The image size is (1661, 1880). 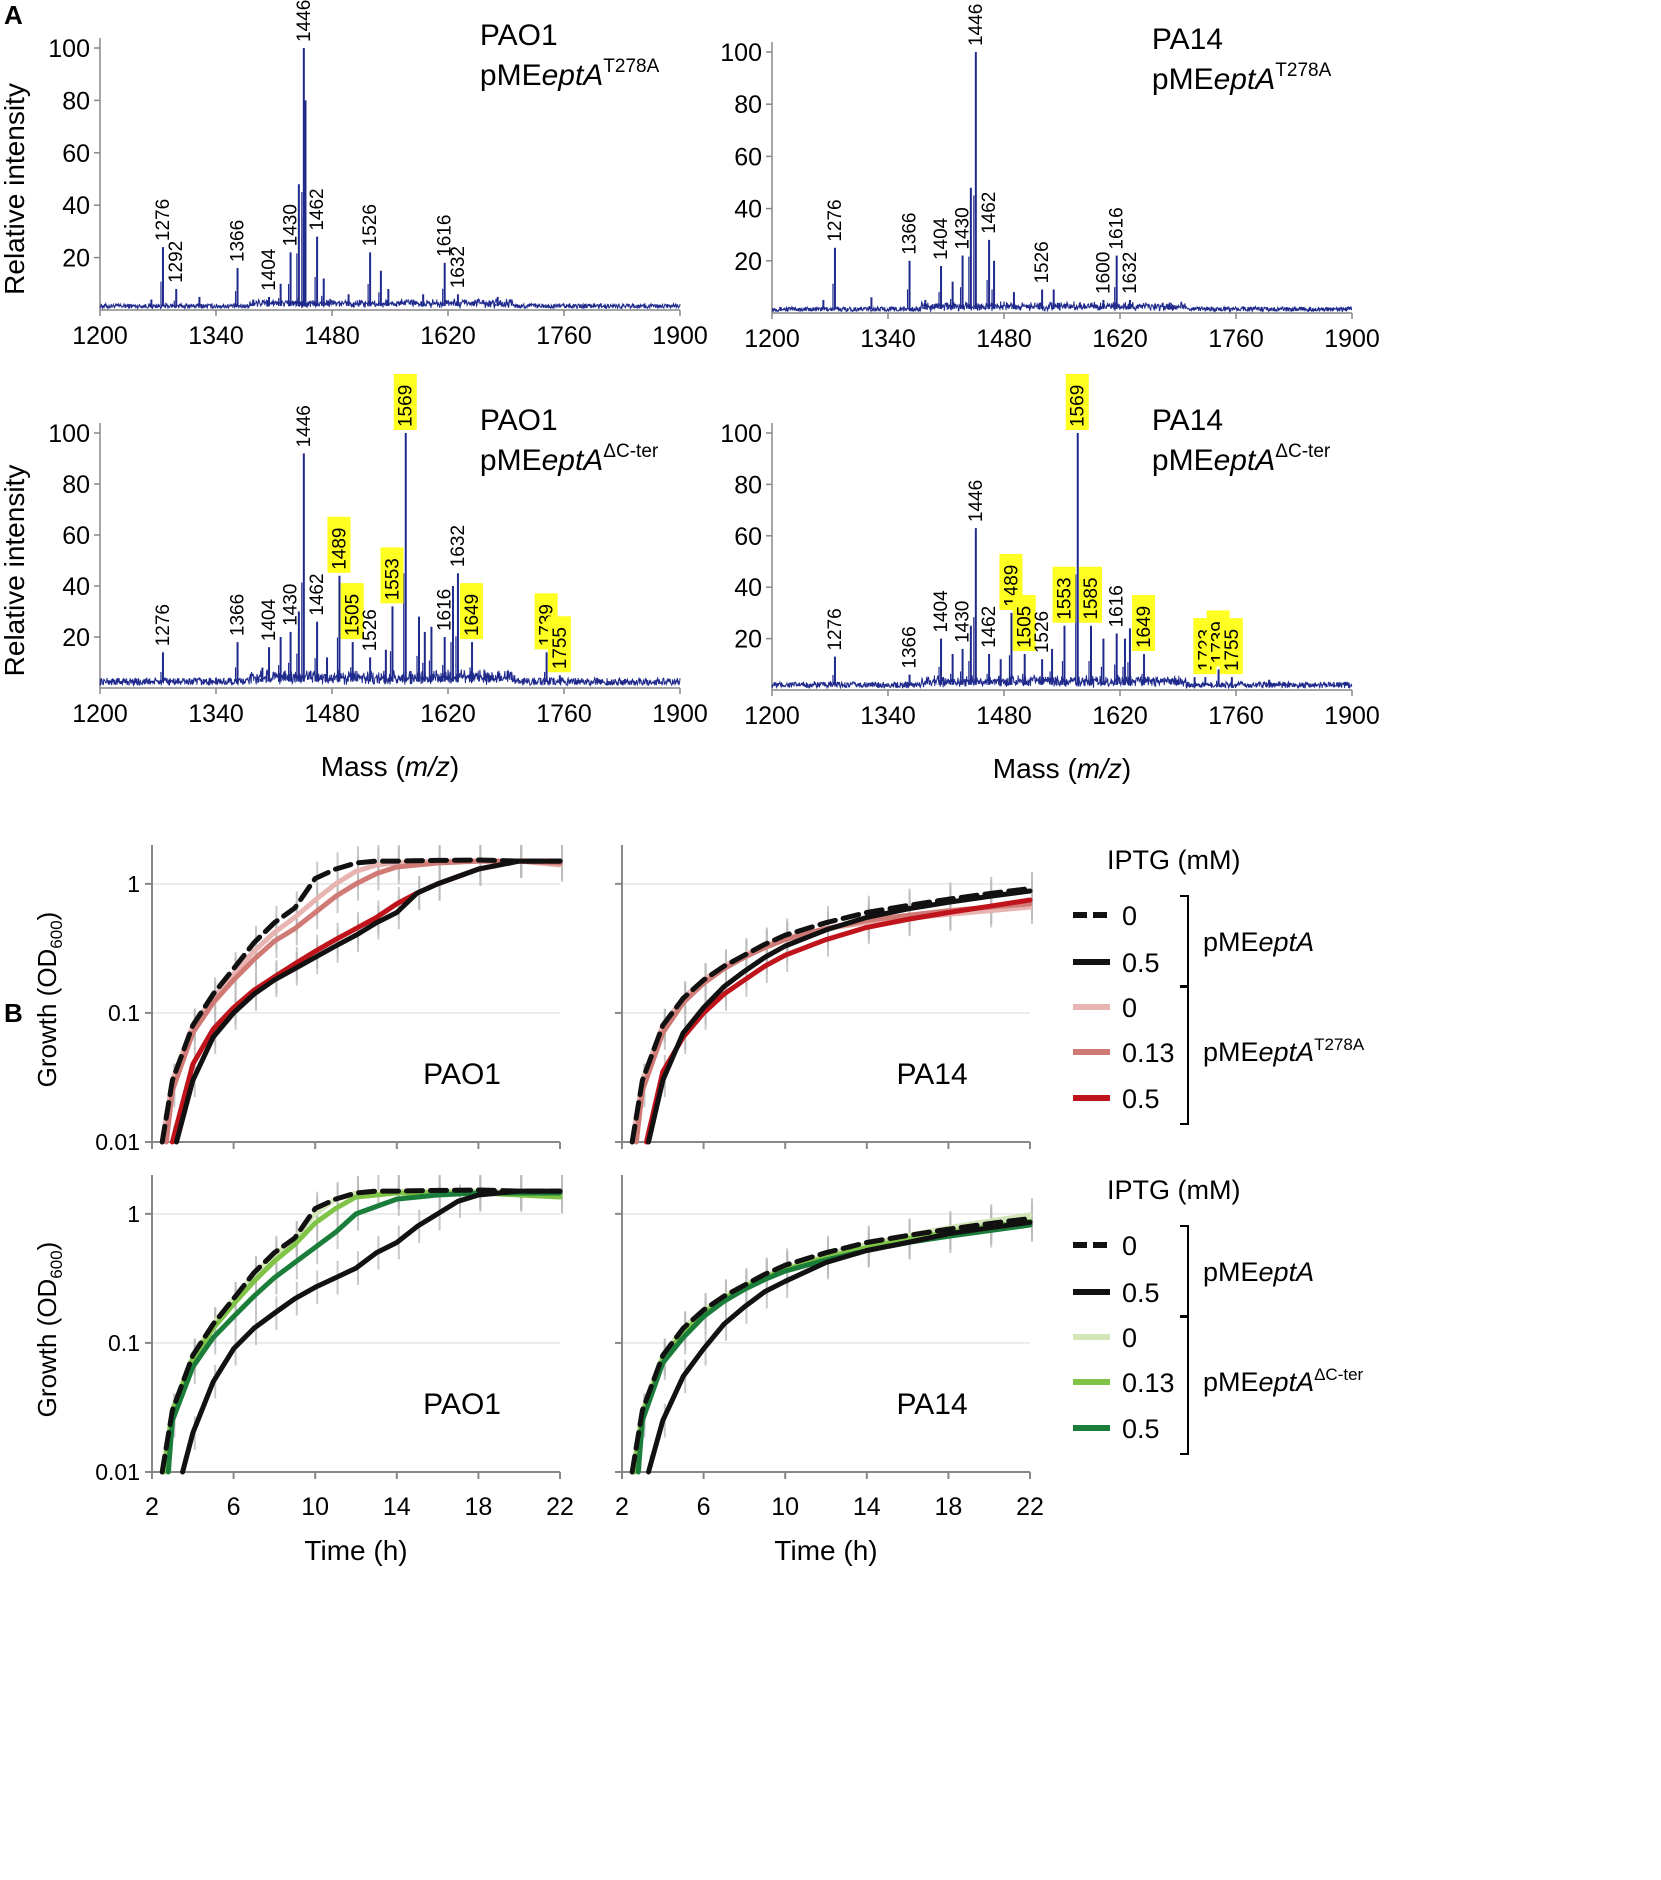 What do you see at coordinates (1284, 1051) in the screenshot?
I see `legend-group-label: pMEeptAT278A` at bounding box center [1284, 1051].